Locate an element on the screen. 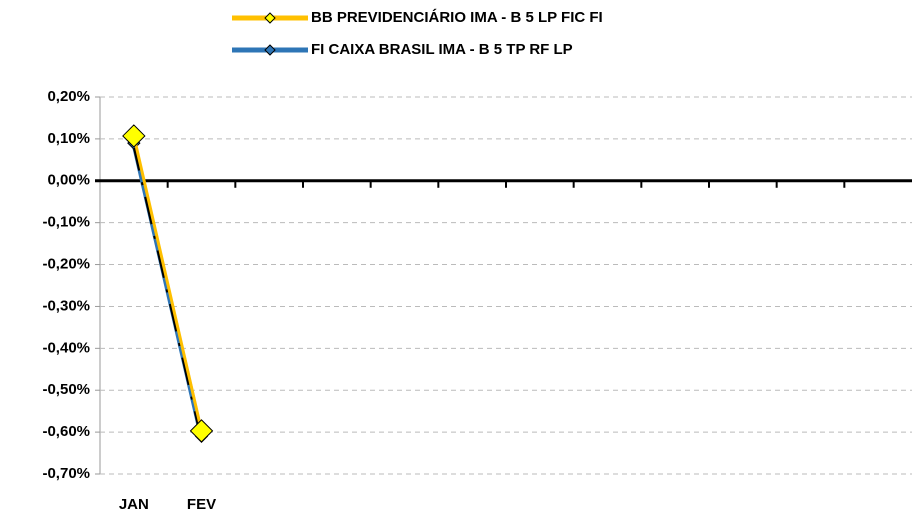 Image resolution: width=913 pixels, height=517 pixels. y-tick-label: -0,30% is located at coordinates (66, 305).